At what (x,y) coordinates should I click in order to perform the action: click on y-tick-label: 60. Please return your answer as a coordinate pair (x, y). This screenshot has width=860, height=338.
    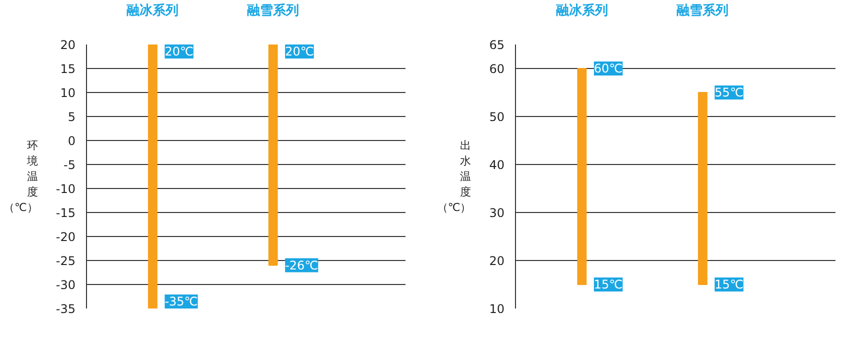
    Looking at the image, I should click on (497, 69).